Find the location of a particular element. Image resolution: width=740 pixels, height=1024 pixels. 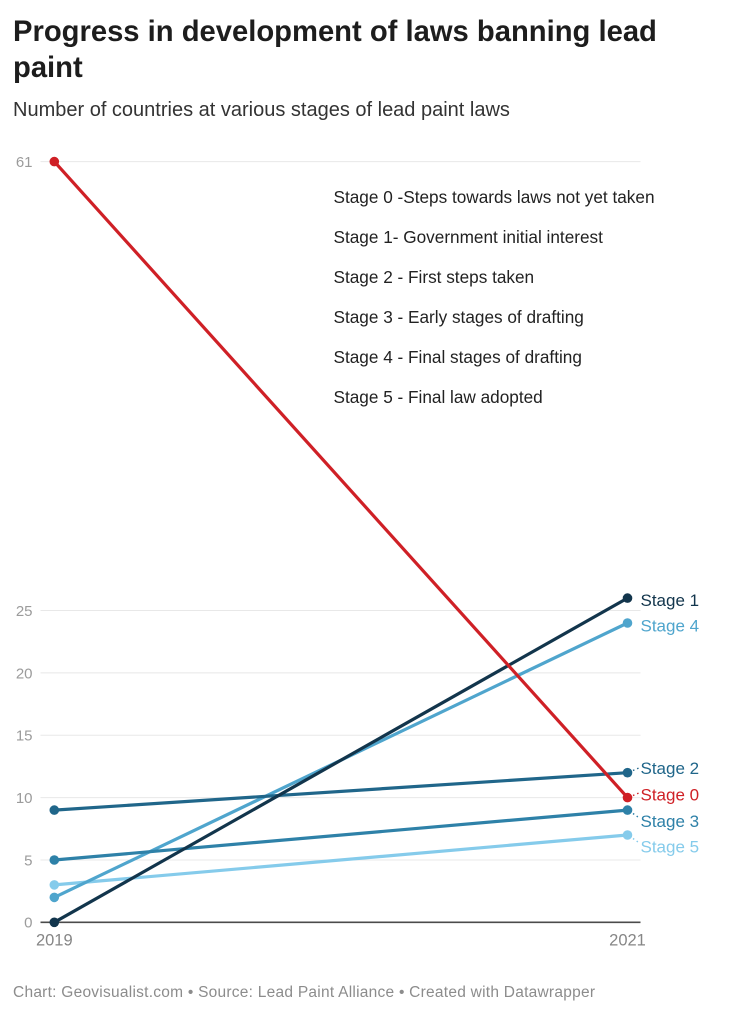

svg-text: 2021 is located at coordinates (627, 941).